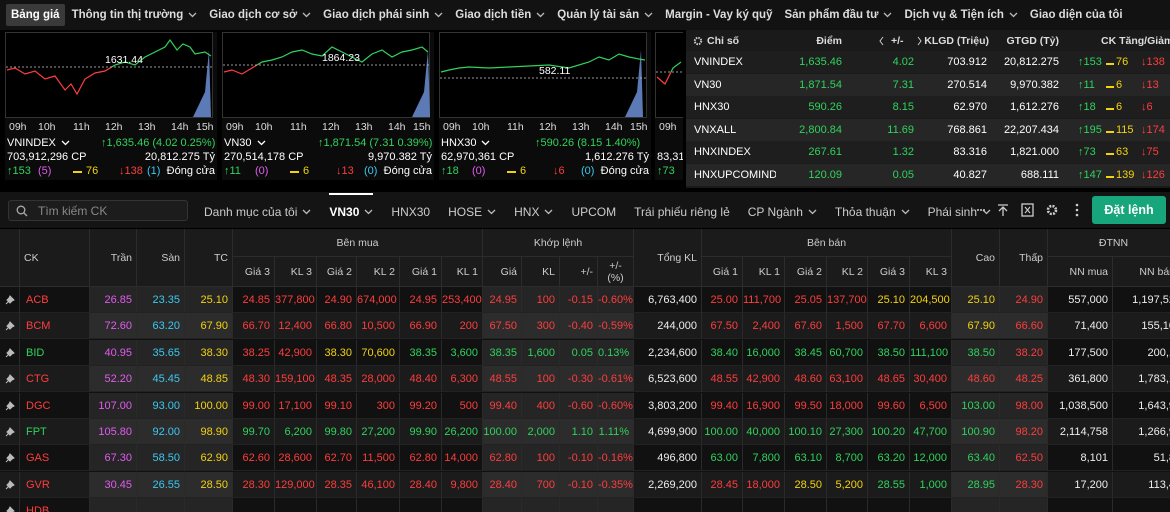 This screenshot has height=512, width=1170. Describe the element at coordinates (825, 107) in the screenshot. I see `index-point: 590.26` at that location.